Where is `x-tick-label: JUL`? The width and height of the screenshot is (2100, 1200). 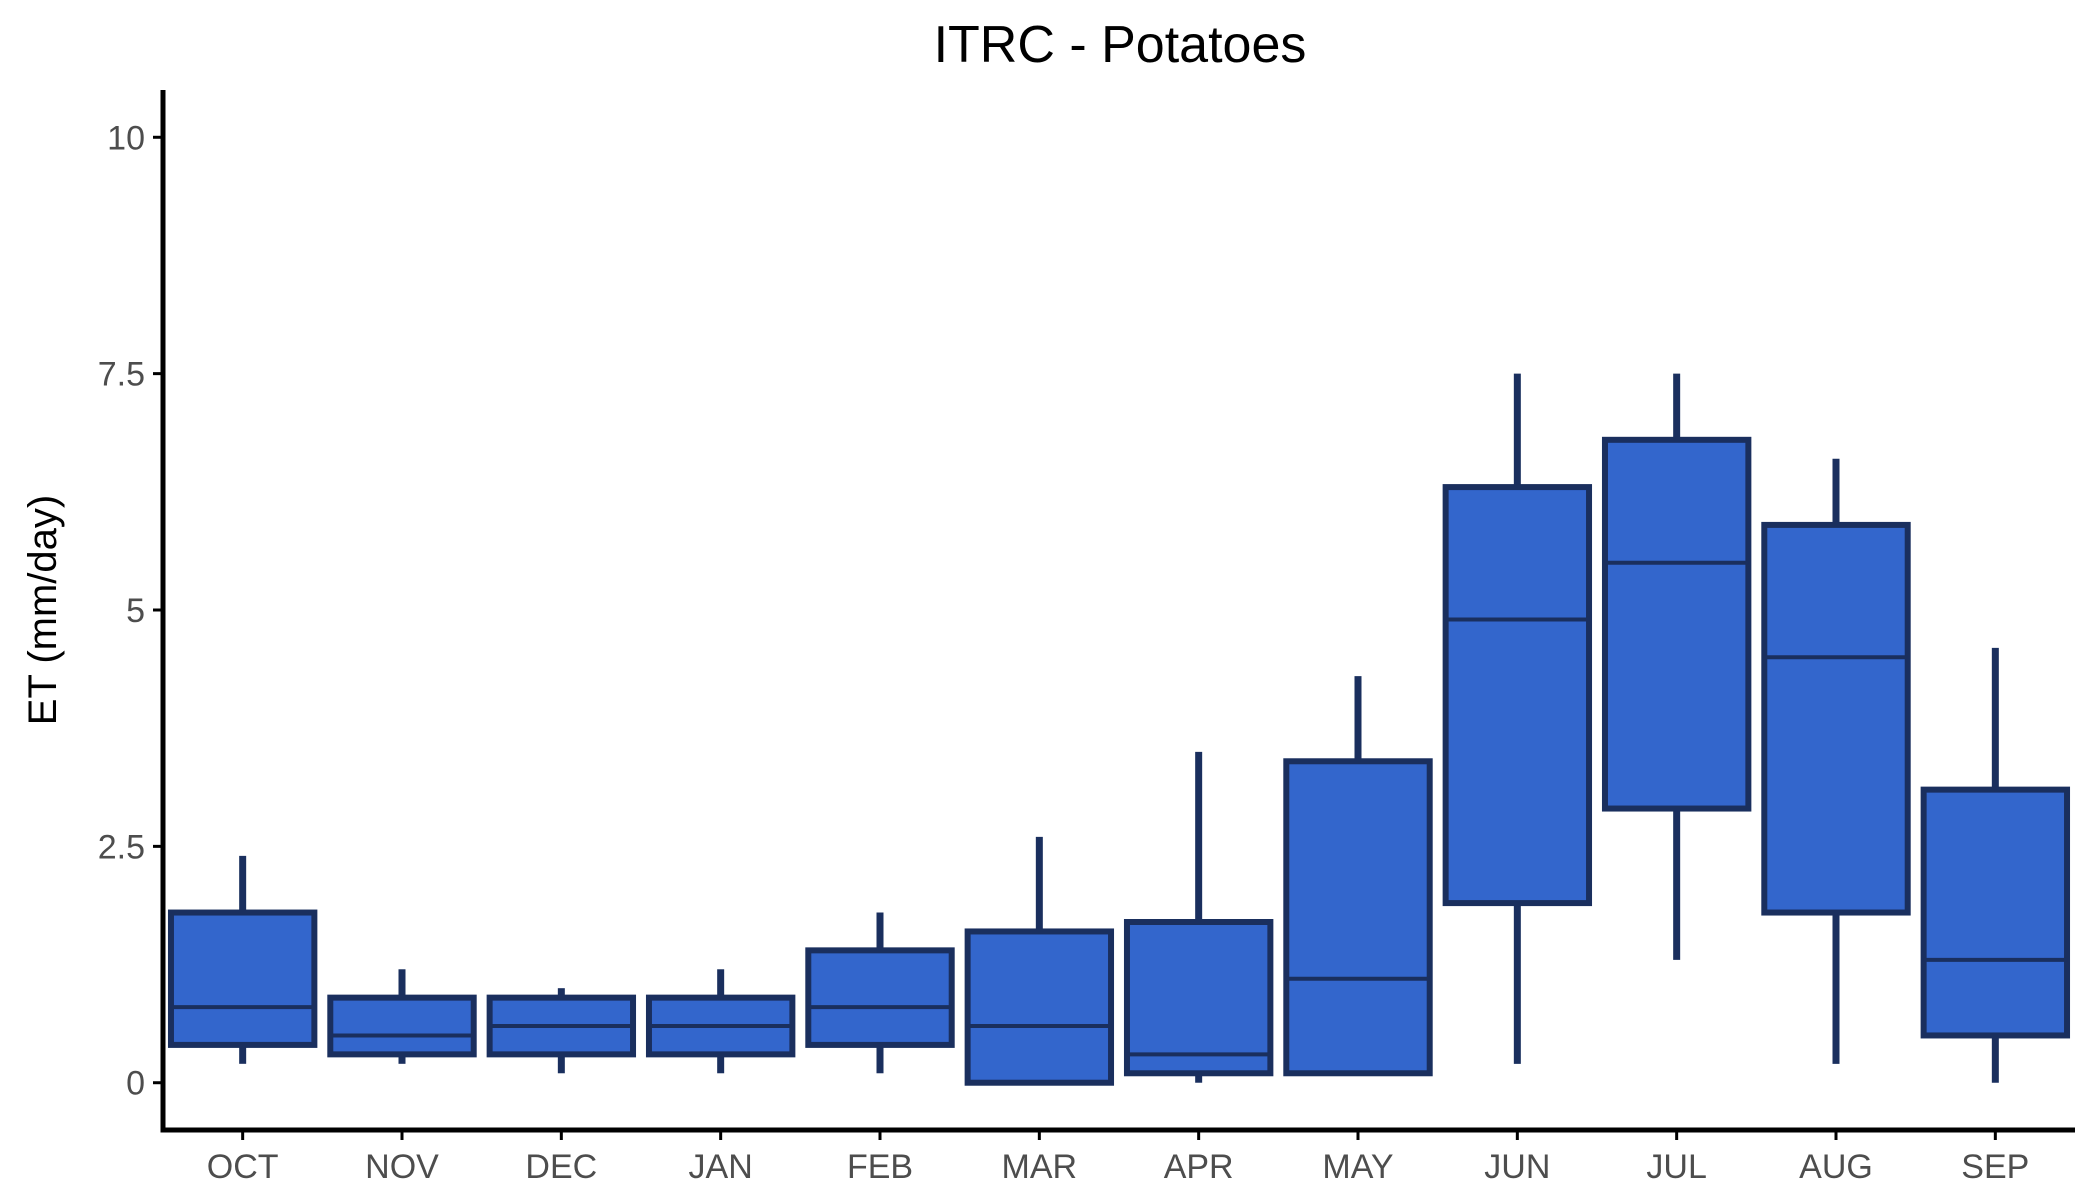
x-tick-label: JUL is located at coordinates (1676, 1167).